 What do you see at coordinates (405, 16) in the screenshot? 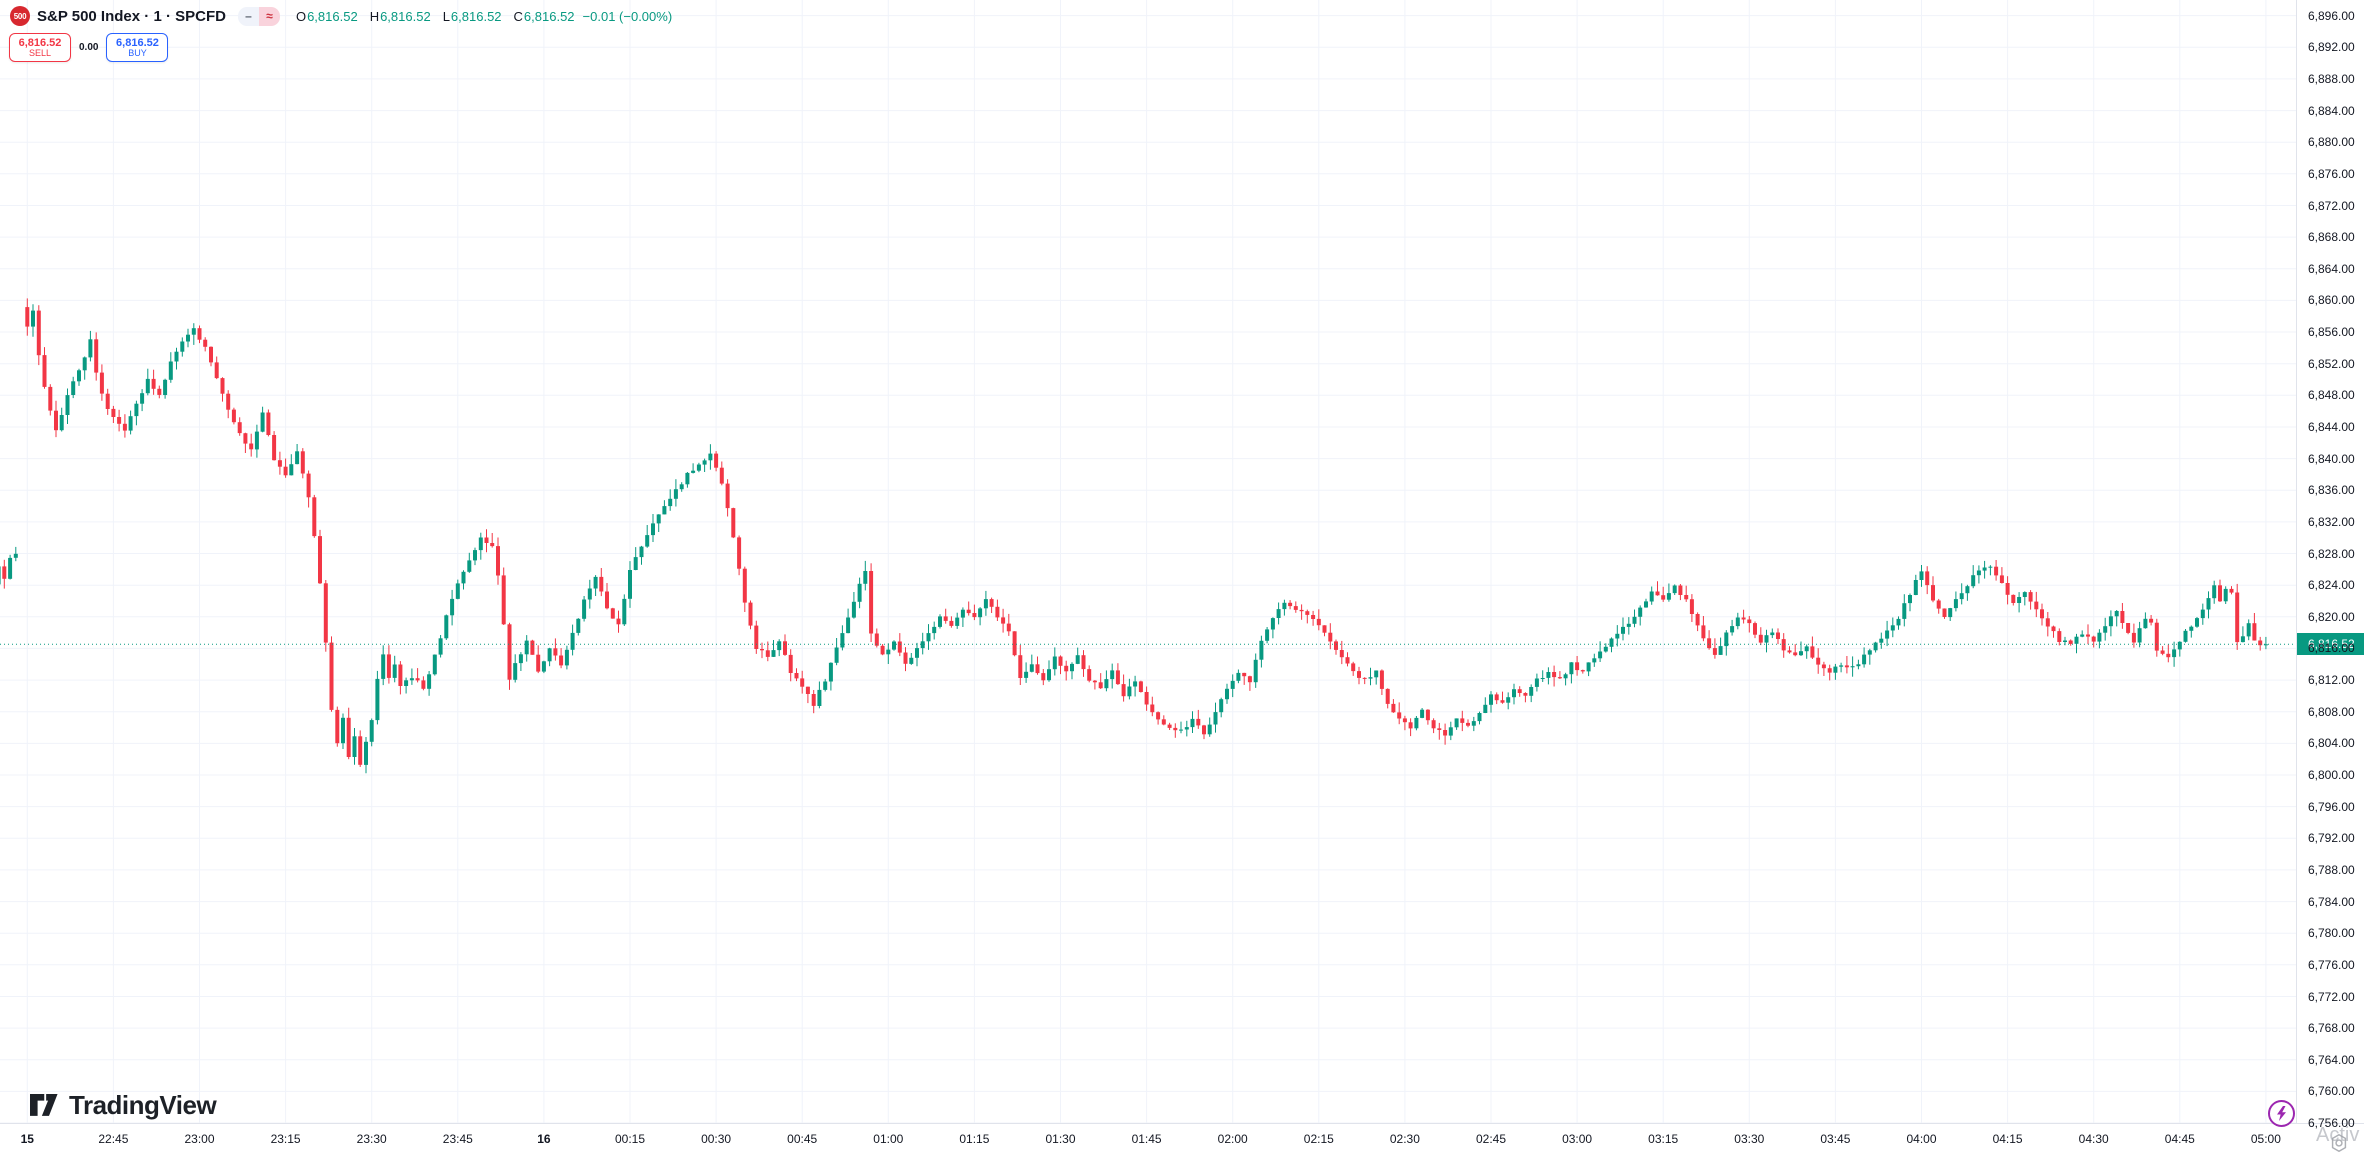
I see `high-value: 6,816.52` at bounding box center [405, 16].